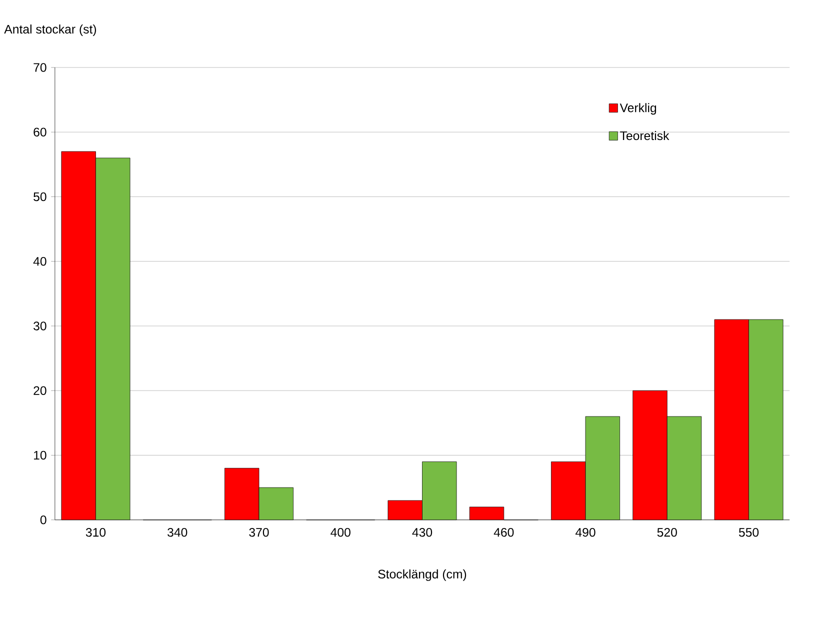  Describe the element at coordinates (40, 326) in the screenshot. I see `y-tick-label: 30` at that location.